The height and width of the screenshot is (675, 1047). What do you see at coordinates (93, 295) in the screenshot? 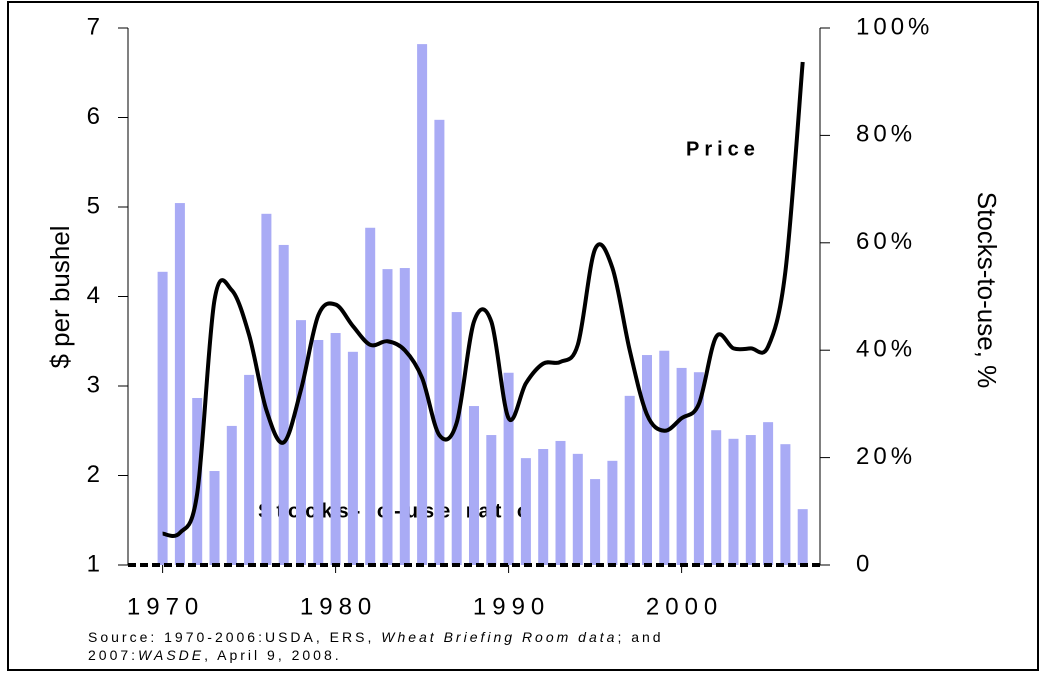
I see `y-tick-label: 4` at bounding box center [93, 295].